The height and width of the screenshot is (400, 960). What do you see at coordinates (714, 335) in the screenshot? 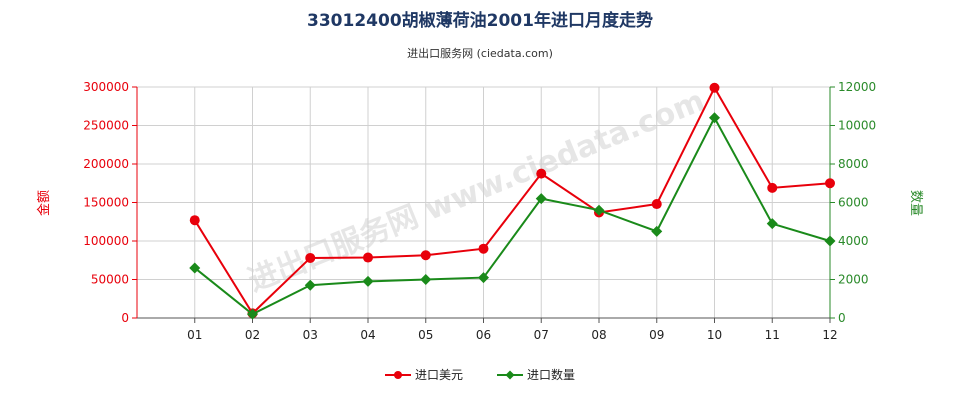
I see `x-axis-tick-label: 10` at bounding box center [714, 335].